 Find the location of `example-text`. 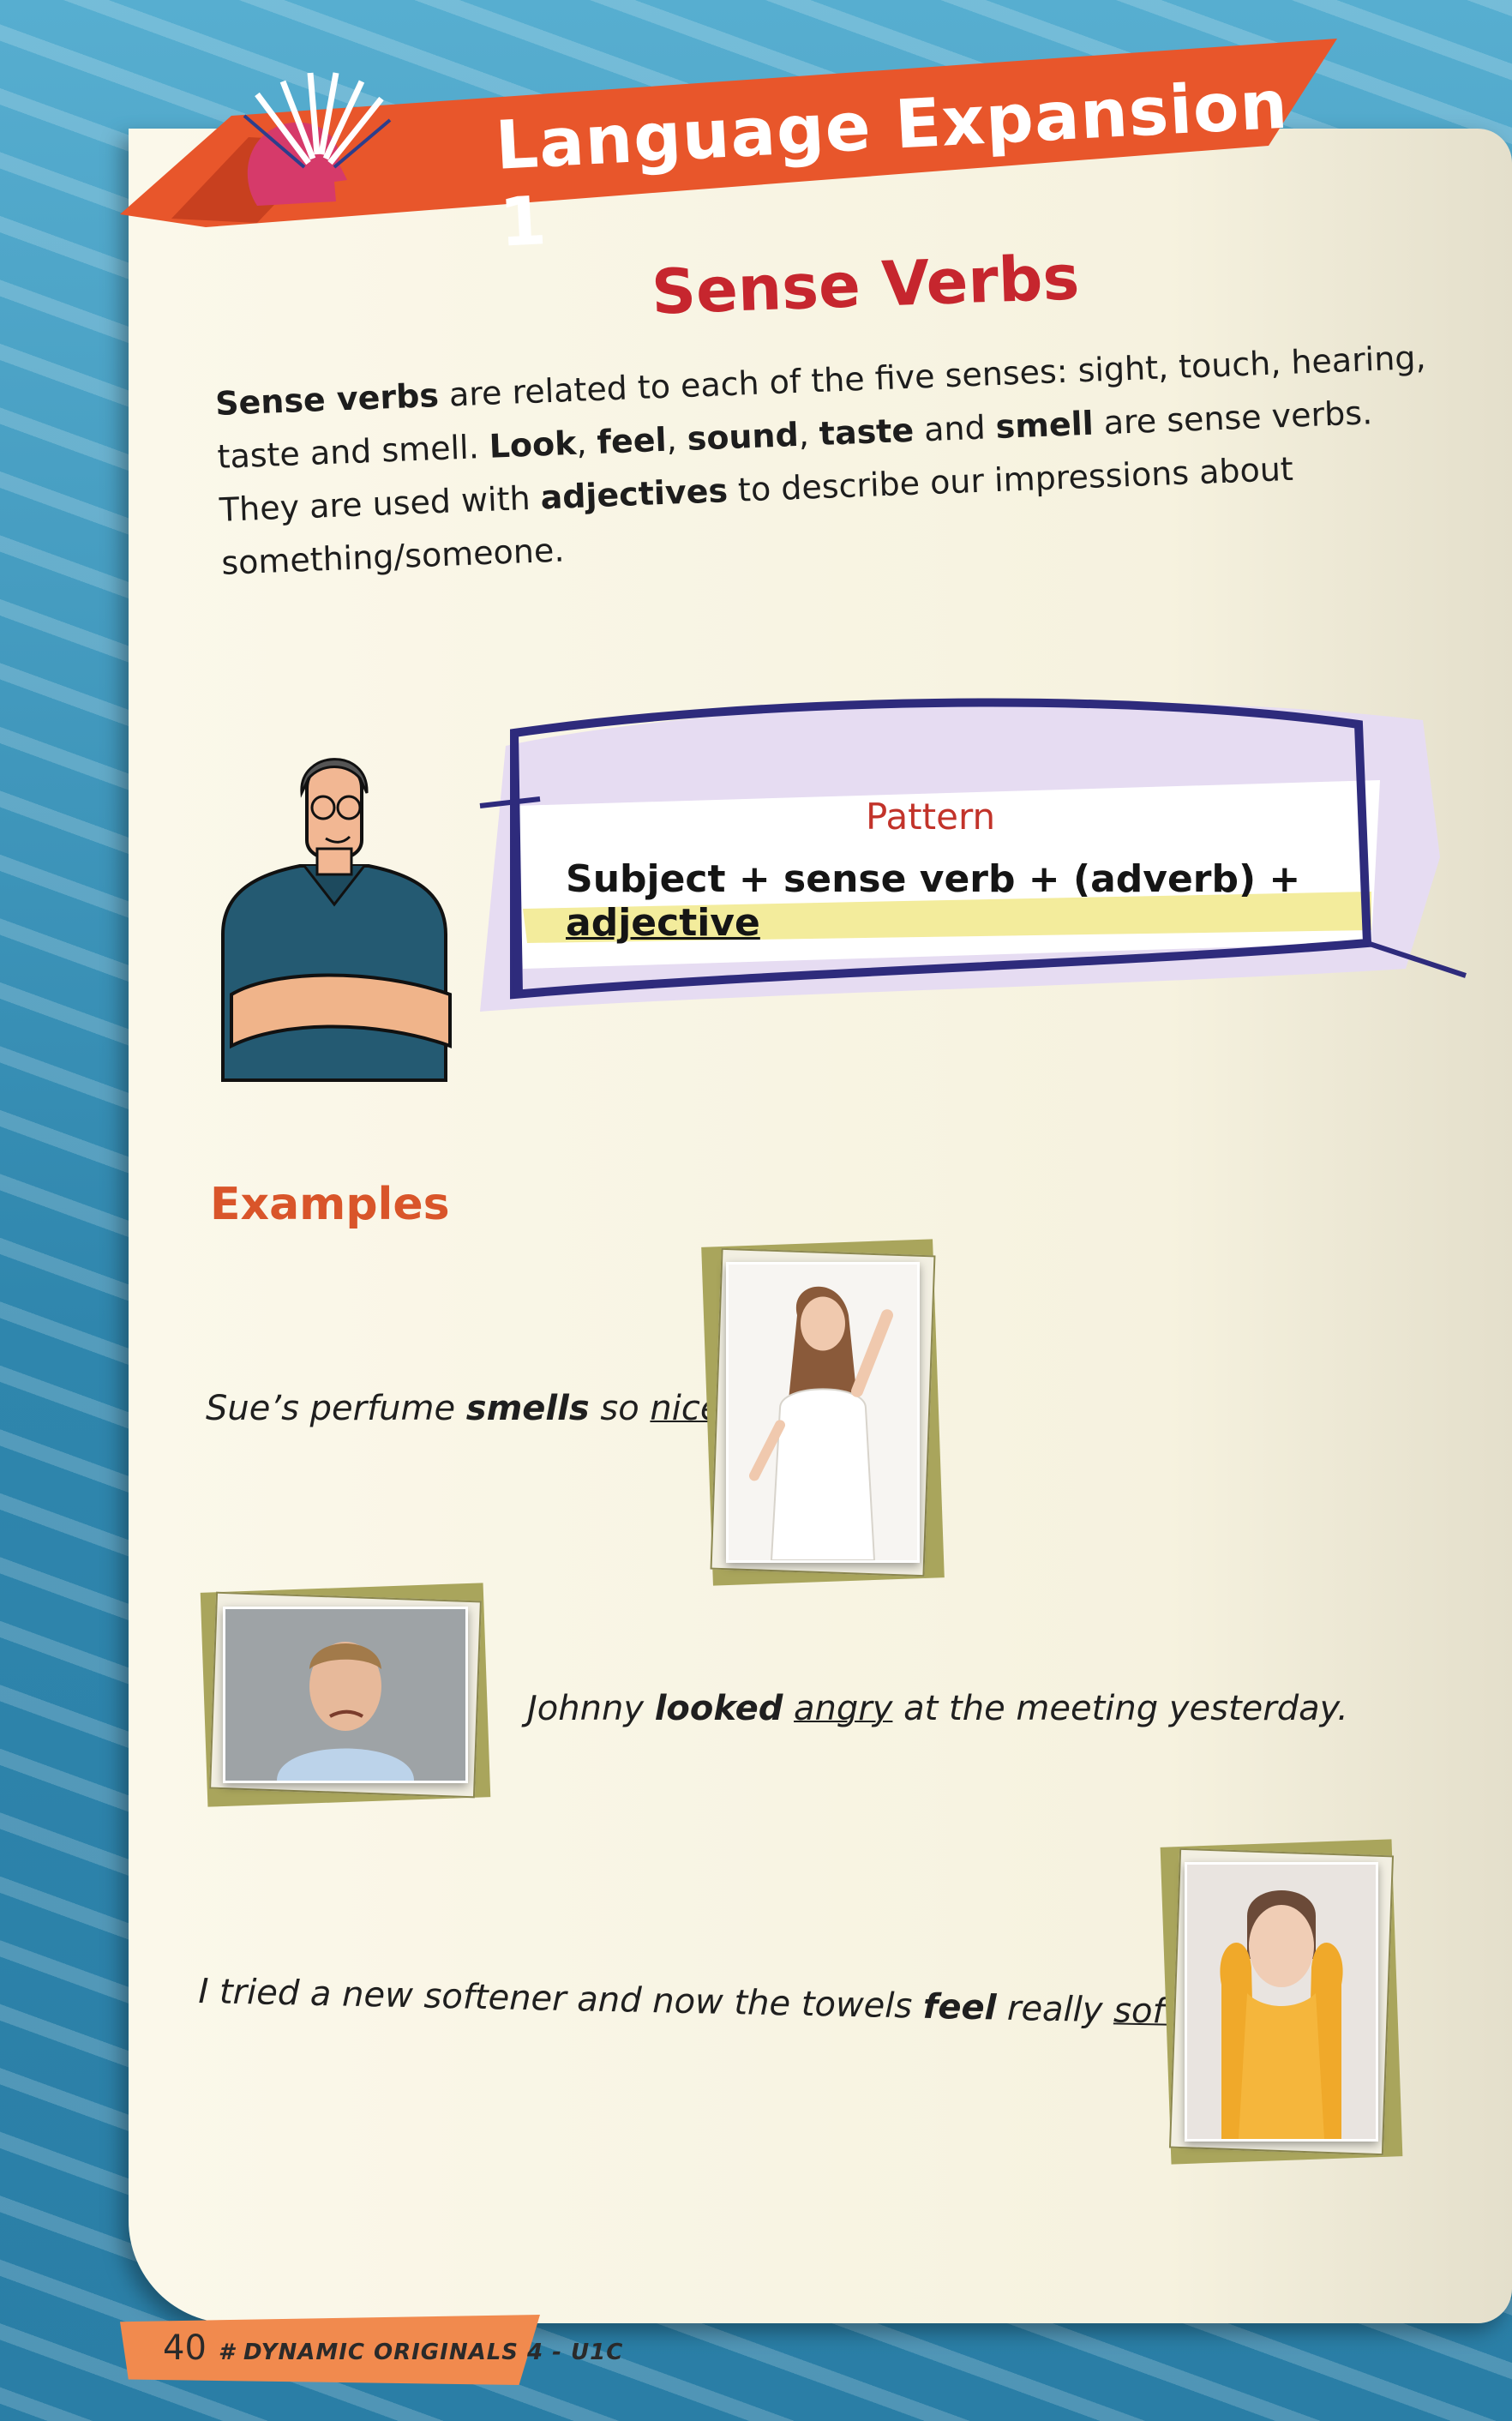

example-text is located at coordinates (788, 1708).